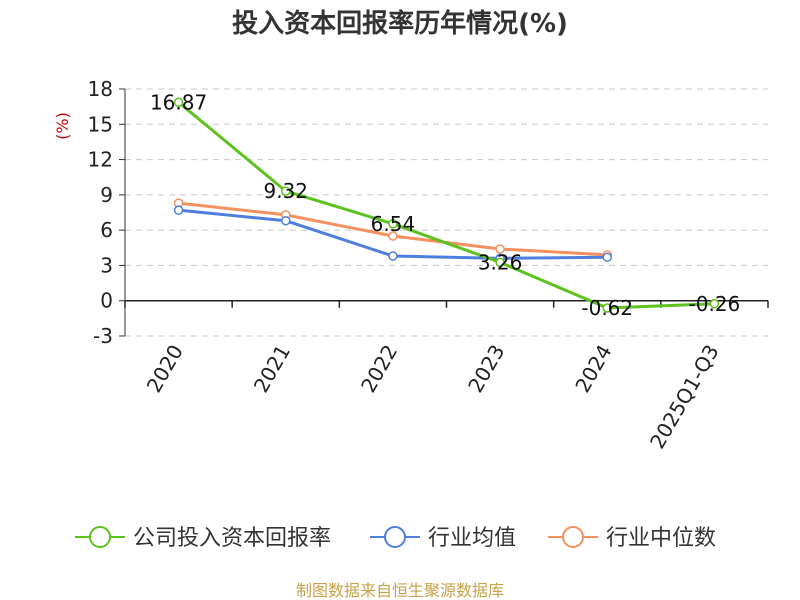  I want to click on legend: 公司投入资本回报率 行业均值 行业中位数, so click(395, 538).